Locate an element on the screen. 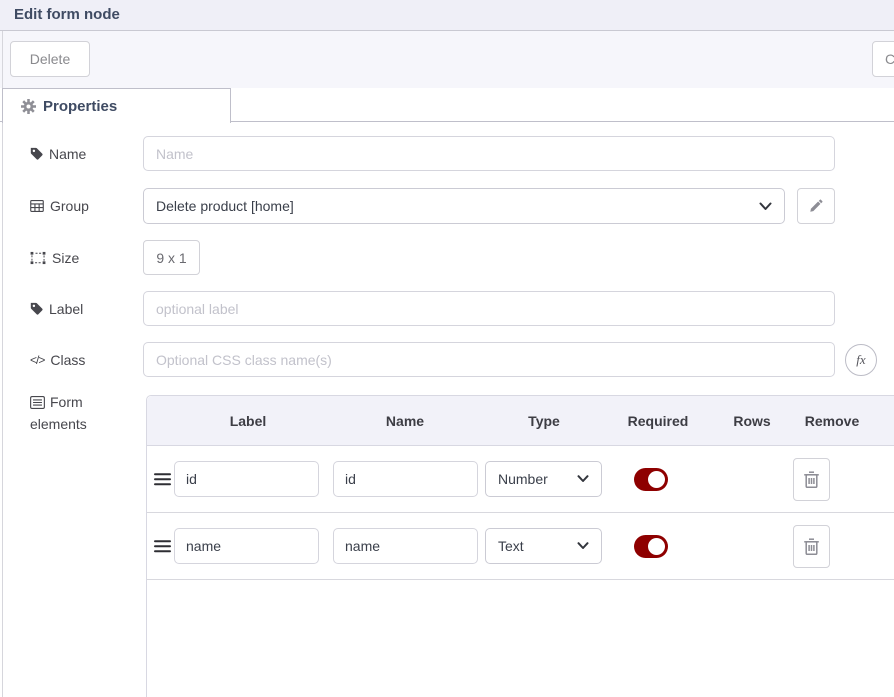 The height and width of the screenshot is (697, 894). expression-fx-button: fx is located at coordinates (861, 360).